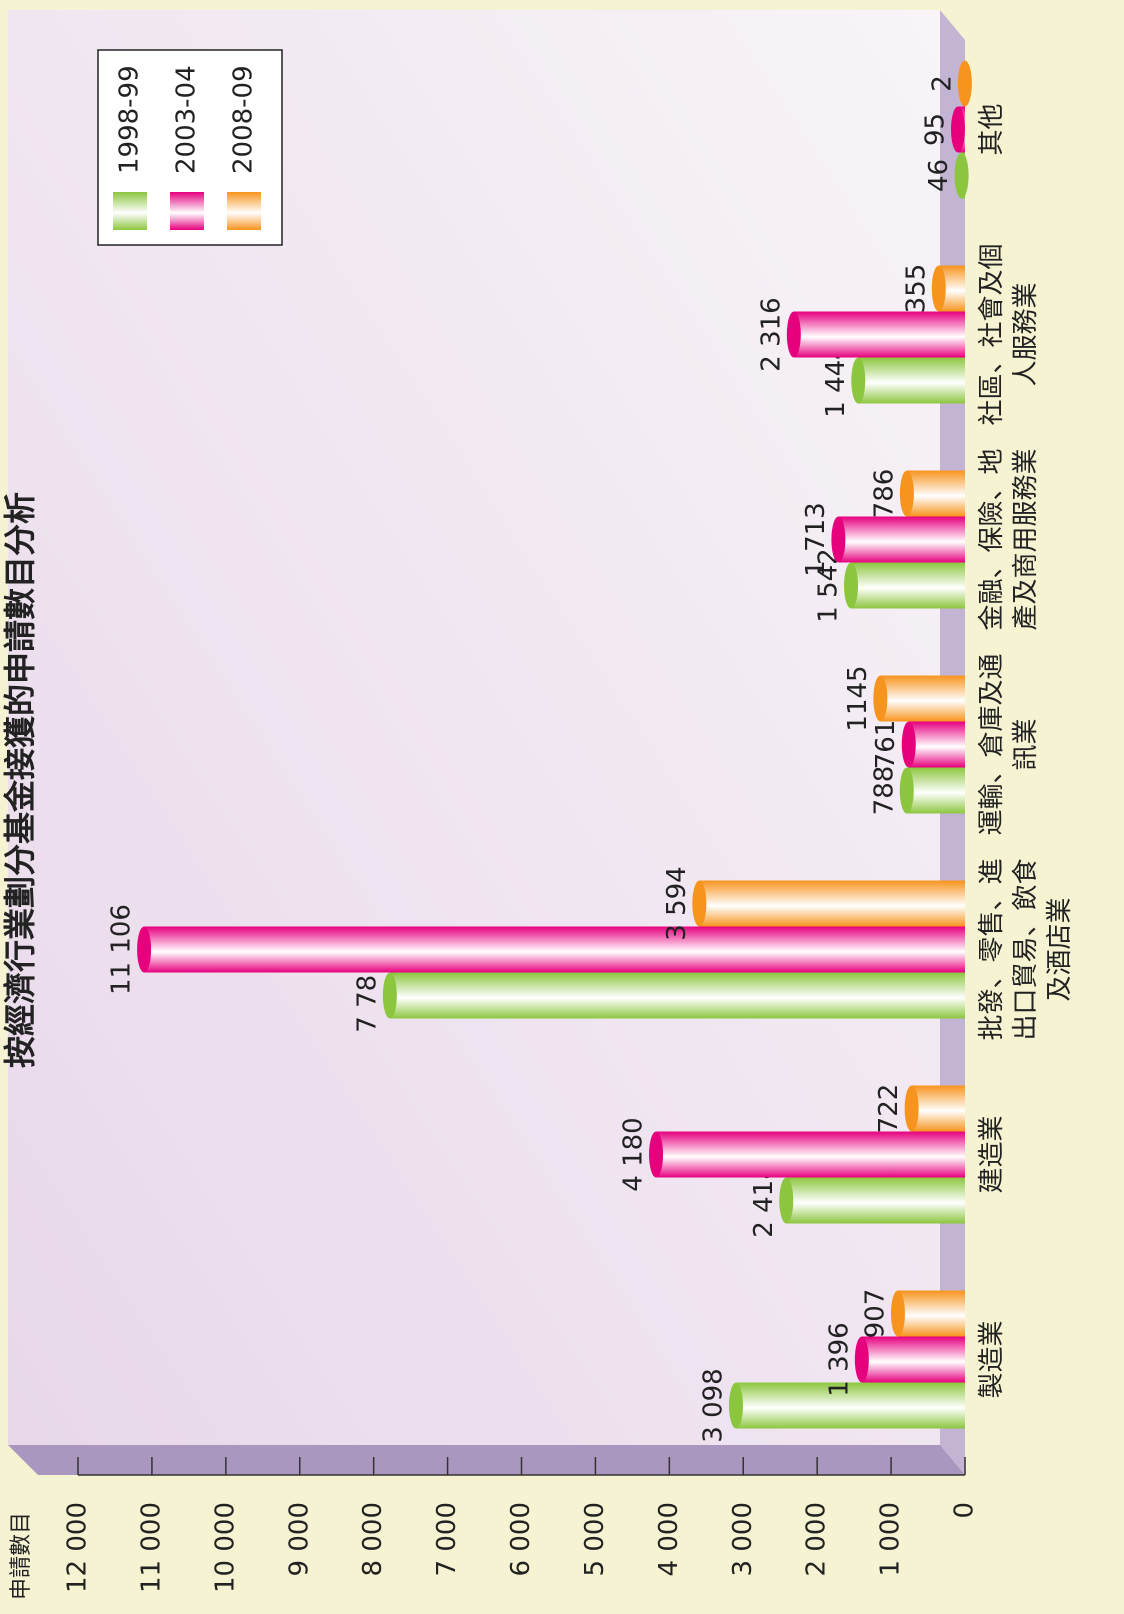  I want to click on x-tick-label: 金融、保險、地產及商用服務業, so click(1009, 539).